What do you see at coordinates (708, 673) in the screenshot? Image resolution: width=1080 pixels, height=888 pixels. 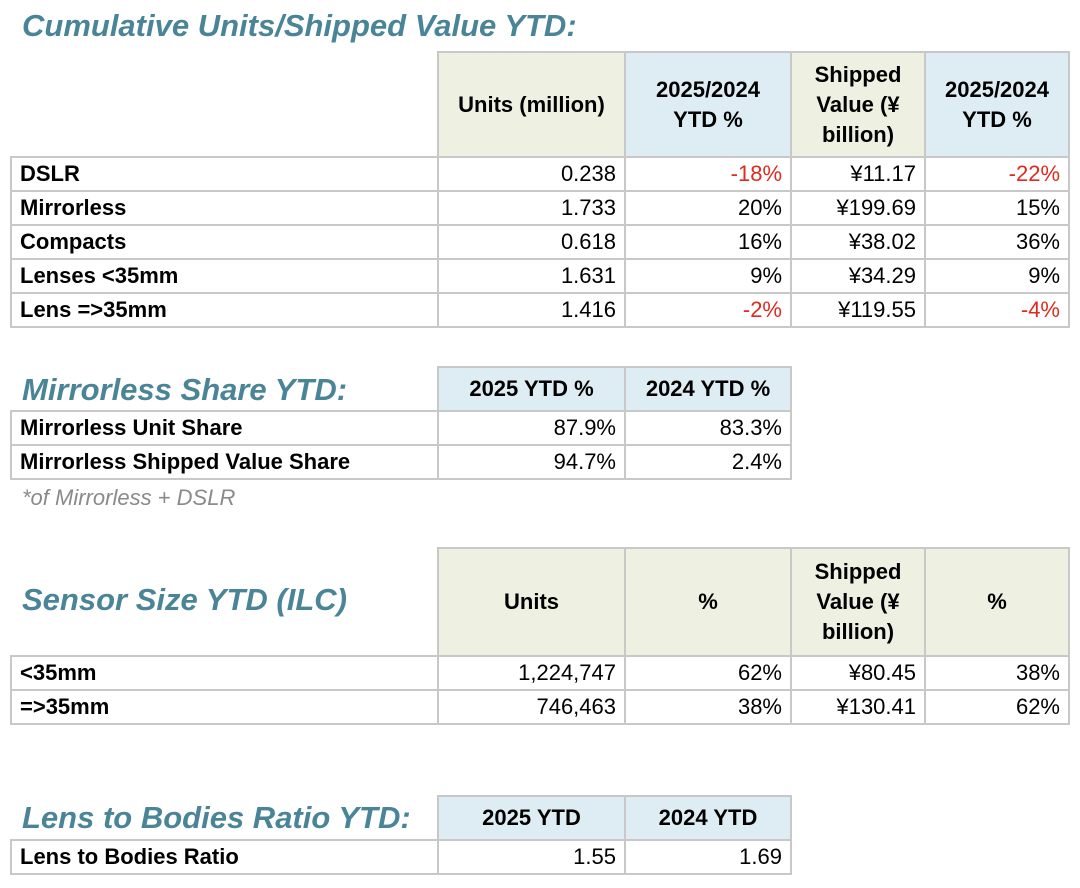 I see `units-pct-cell: 62%` at bounding box center [708, 673].